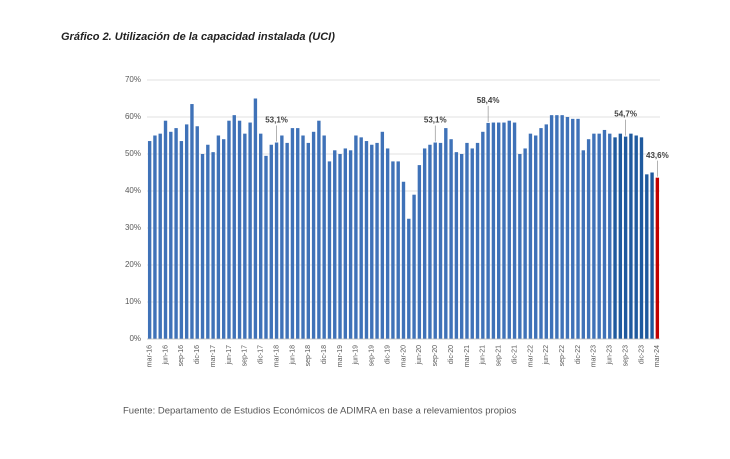 This screenshot has height=459, width=730. Describe the element at coordinates (292, 355) in the screenshot. I see `x-tick-label: jun-18` at that location.